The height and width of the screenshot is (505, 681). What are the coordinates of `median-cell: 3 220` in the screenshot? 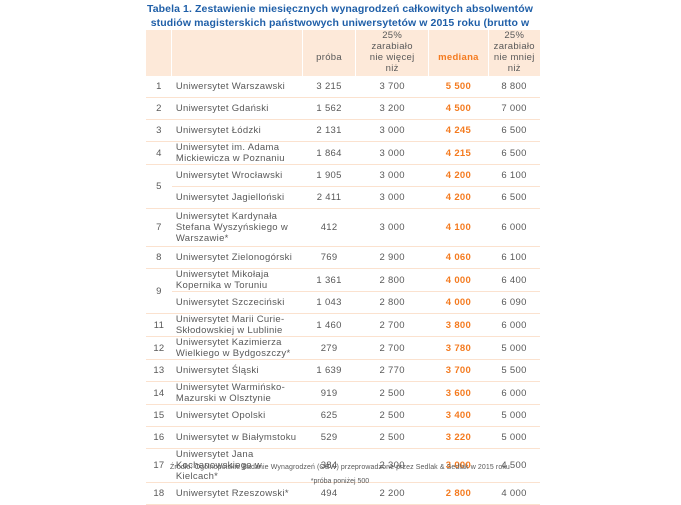 It's located at (458, 437).